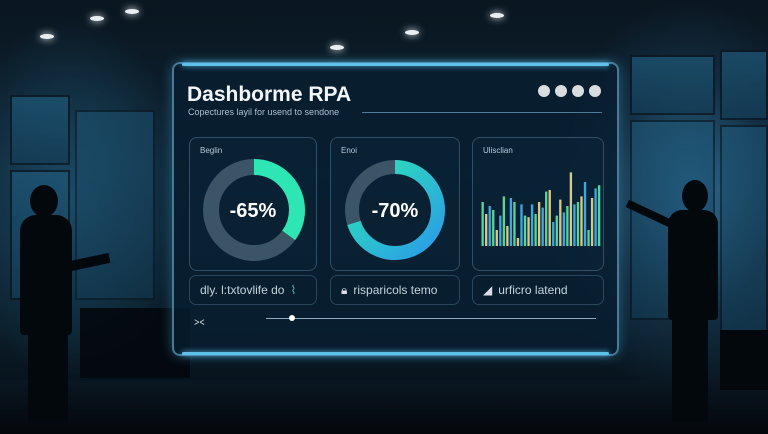 The width and height of the screenshot is (768, 434). What do you see at coordinates (242, 290) in the screenshot?
I see `status-text: dly. l:txtovlife do` at bounding box center [242, 290].